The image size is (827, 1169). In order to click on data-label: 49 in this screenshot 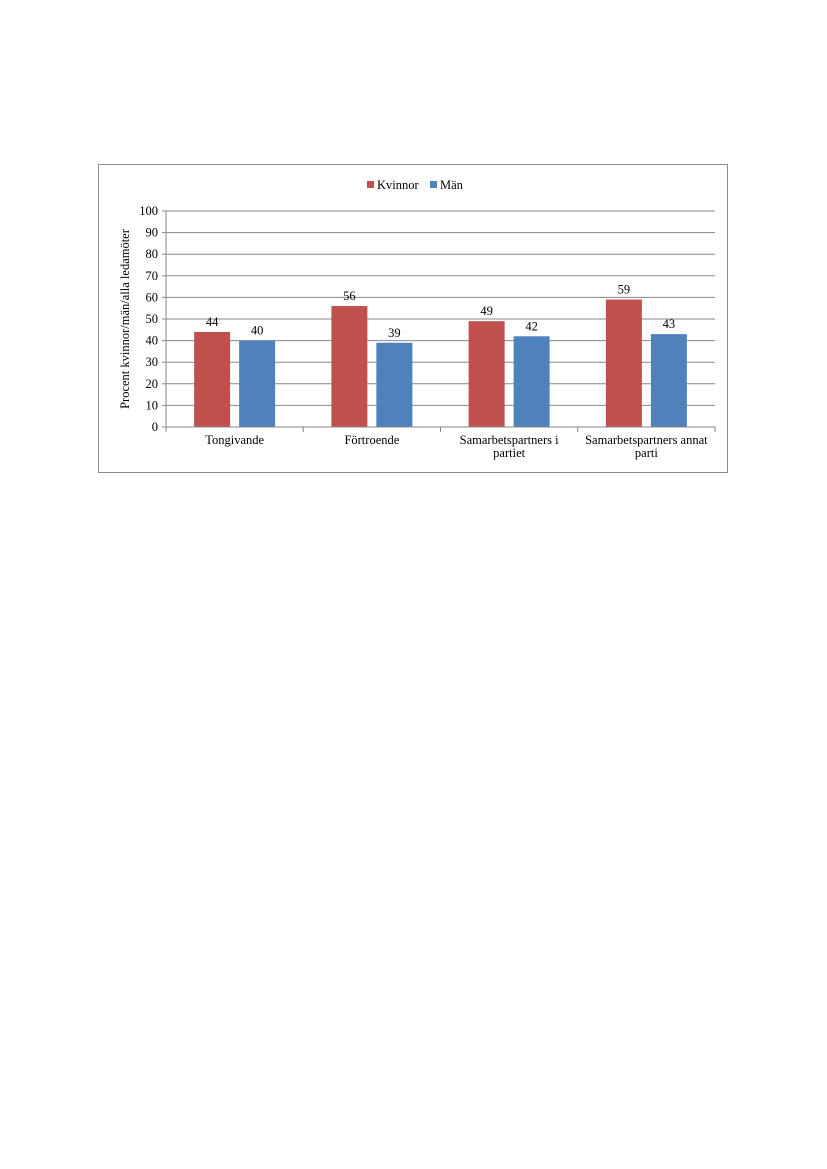, I will do `click(486, 311)`.